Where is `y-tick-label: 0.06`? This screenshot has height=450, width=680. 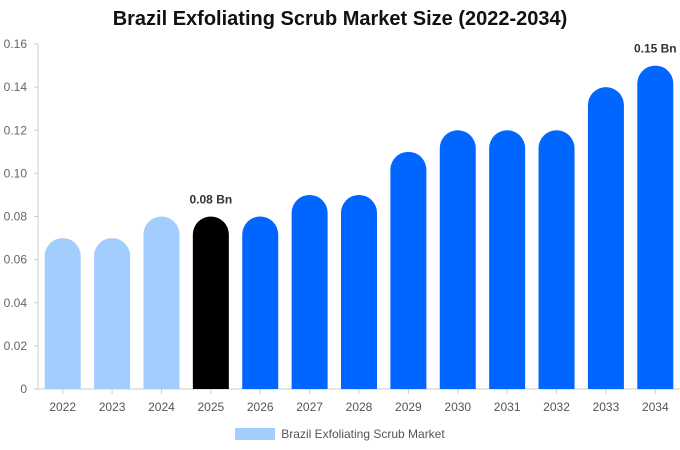
y-tick-label: 0.06 is located at coordinates (16, 260).